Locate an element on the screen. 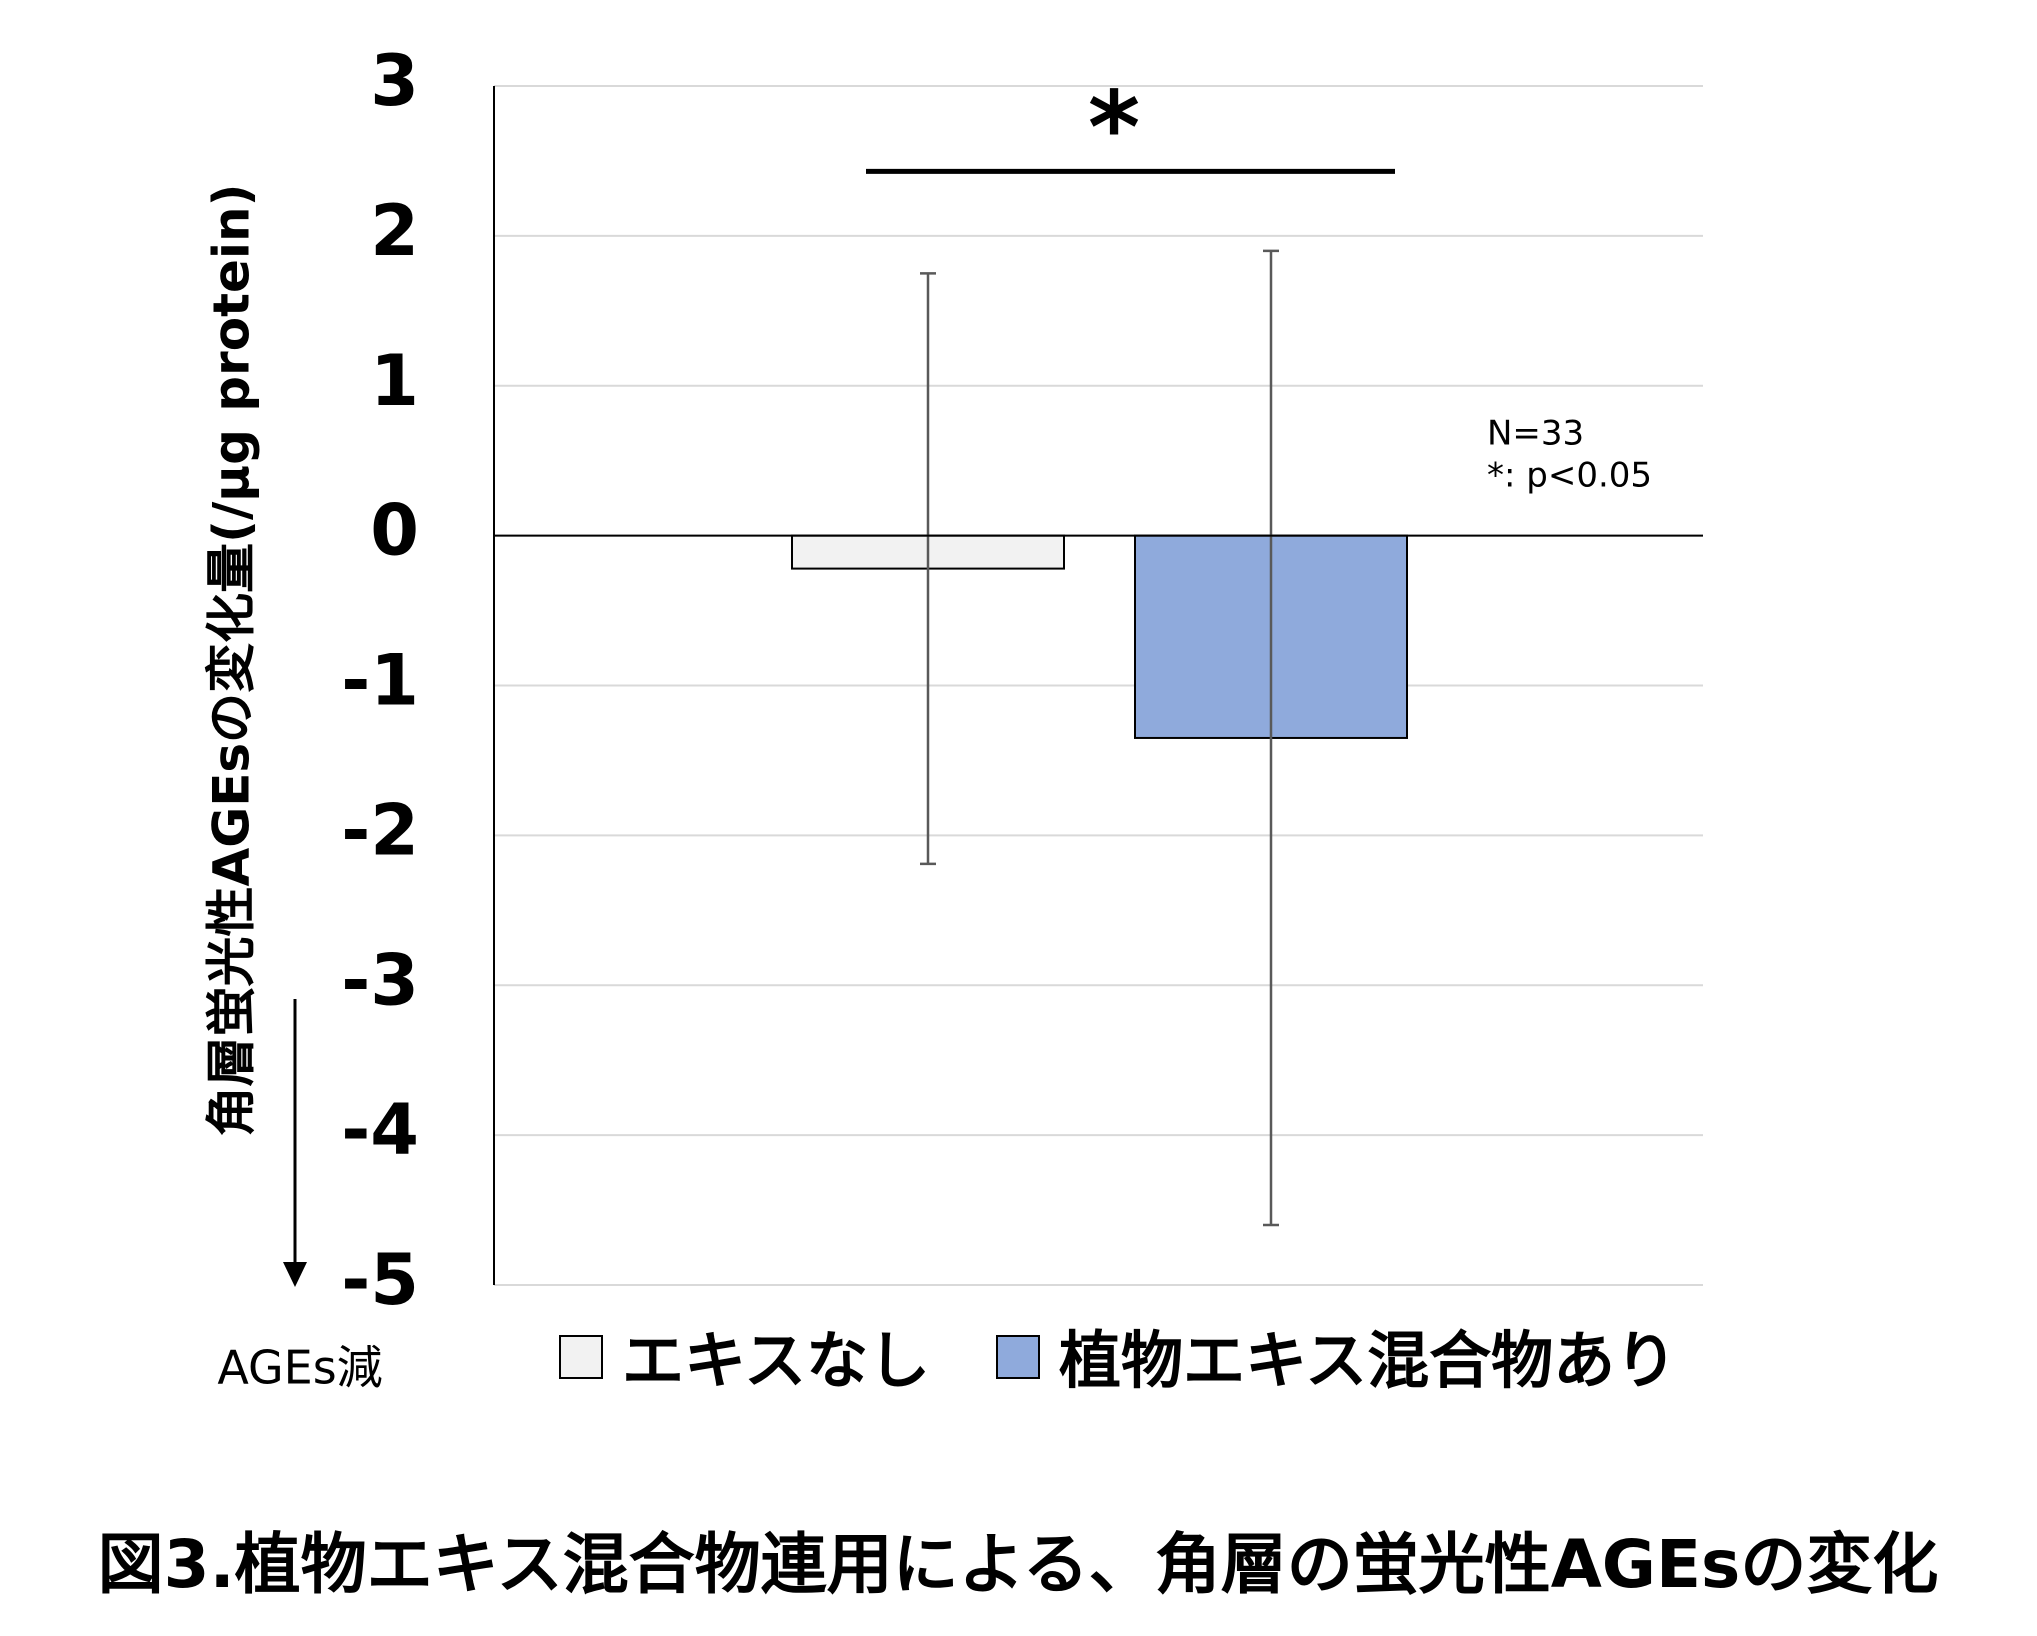 The height and width of the screenshot is (1636, 2037). direction-arrowhead is located at coordinates (295, 1274).